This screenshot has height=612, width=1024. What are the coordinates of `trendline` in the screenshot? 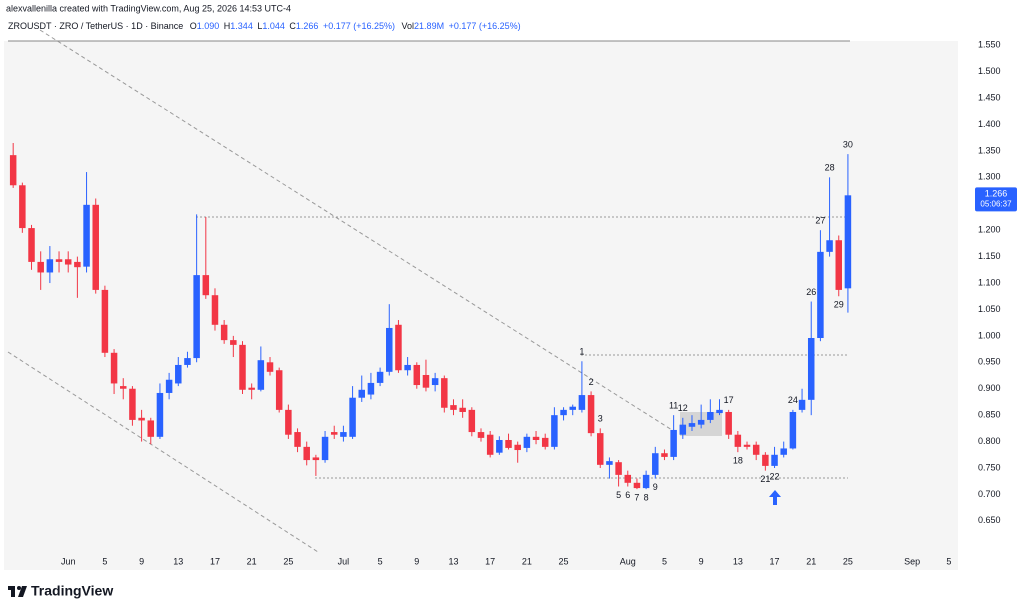 It's located at (163, 452).